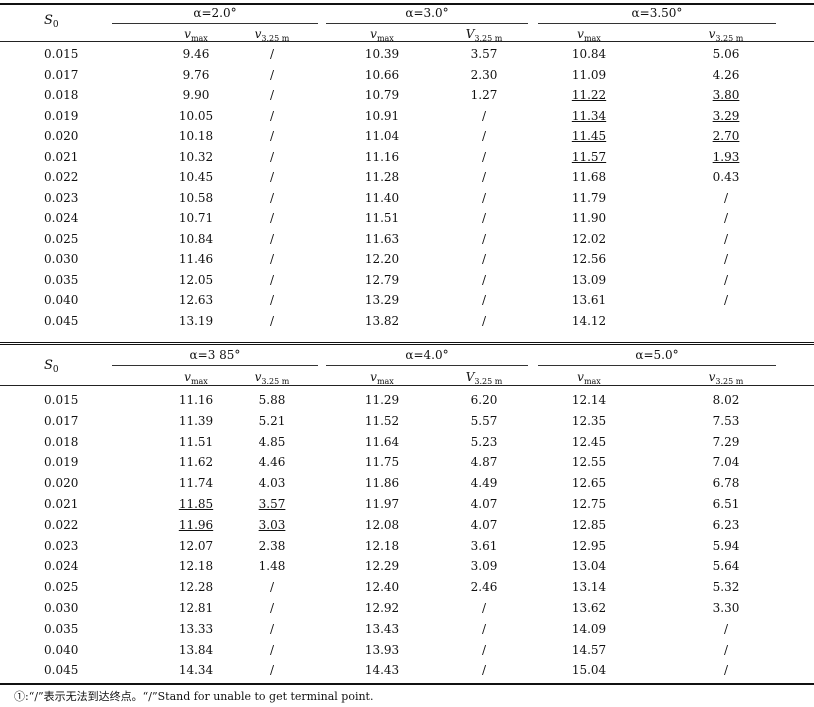 Image resolution: width=814 pixels, height=707 pixels. What do you see at coordinates (382, 300) in the screenshot?
I see `table-cell: 13.29` at bounding box center [382, 300].